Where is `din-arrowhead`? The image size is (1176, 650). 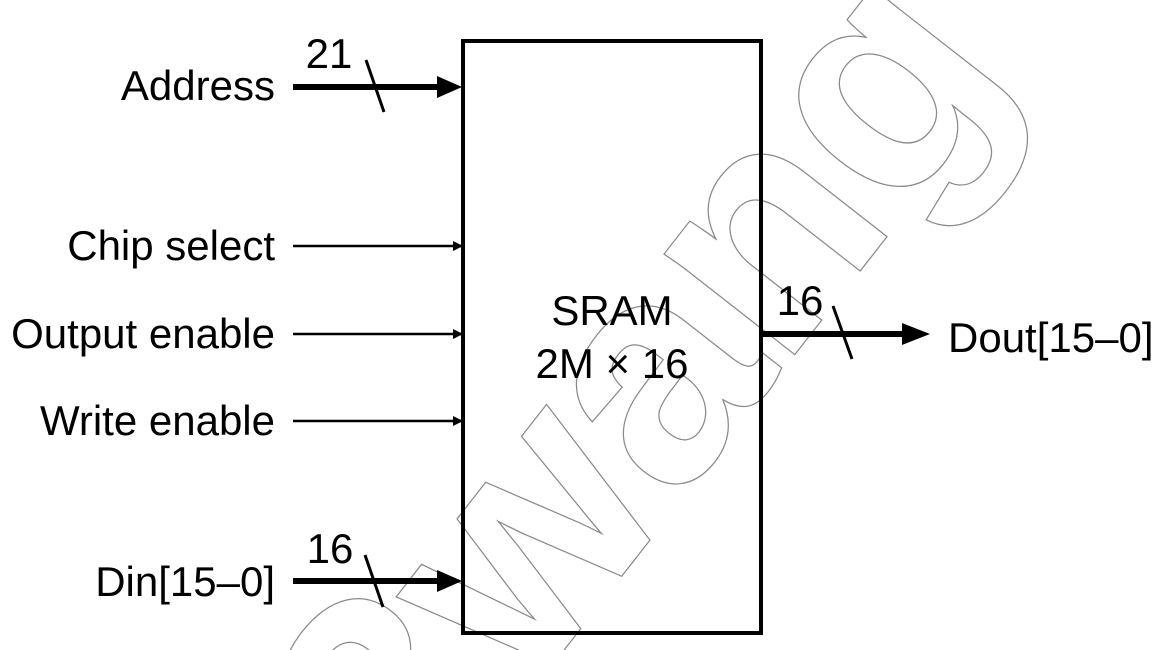
din-arrowhead is located at coordinates (449, 581).